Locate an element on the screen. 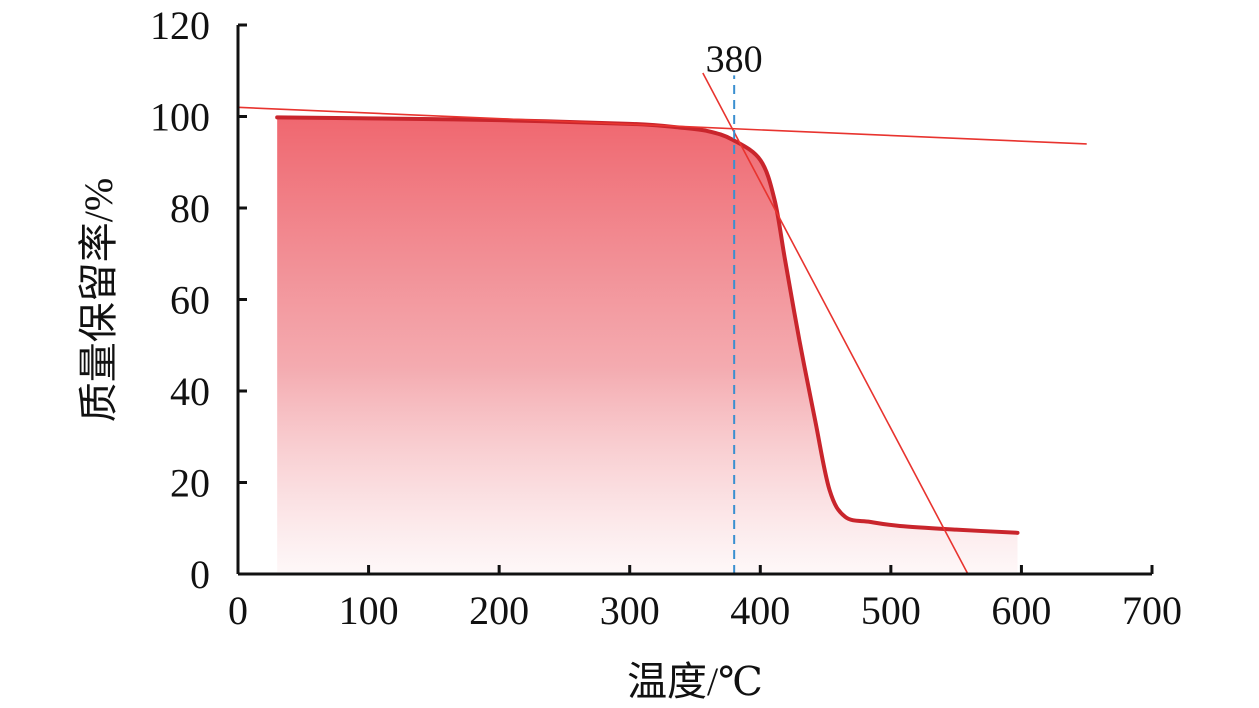  y-tick-label: 60 is located at coordinates (190, 300).